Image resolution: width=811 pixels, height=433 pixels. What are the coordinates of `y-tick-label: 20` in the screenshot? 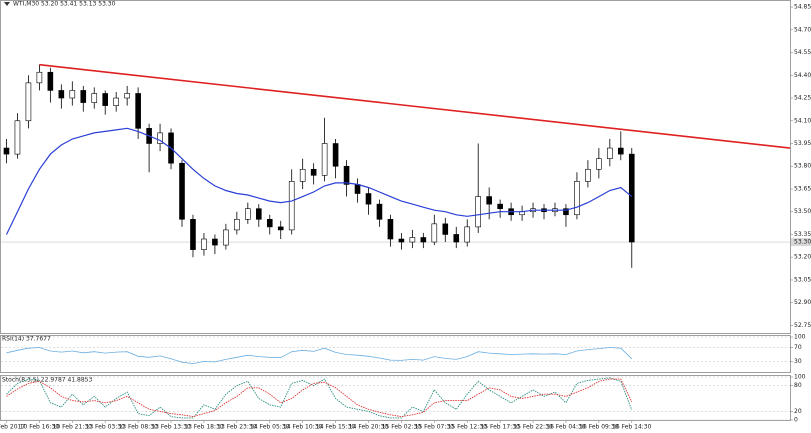 It's located at (798, 411).